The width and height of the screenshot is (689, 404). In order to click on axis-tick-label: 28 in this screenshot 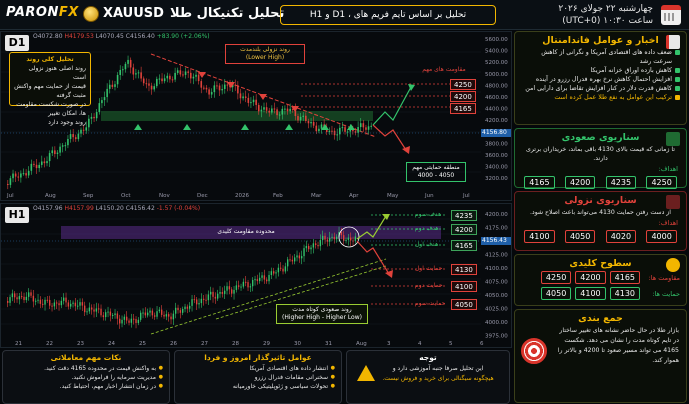, I will do `click(235, 344)`.